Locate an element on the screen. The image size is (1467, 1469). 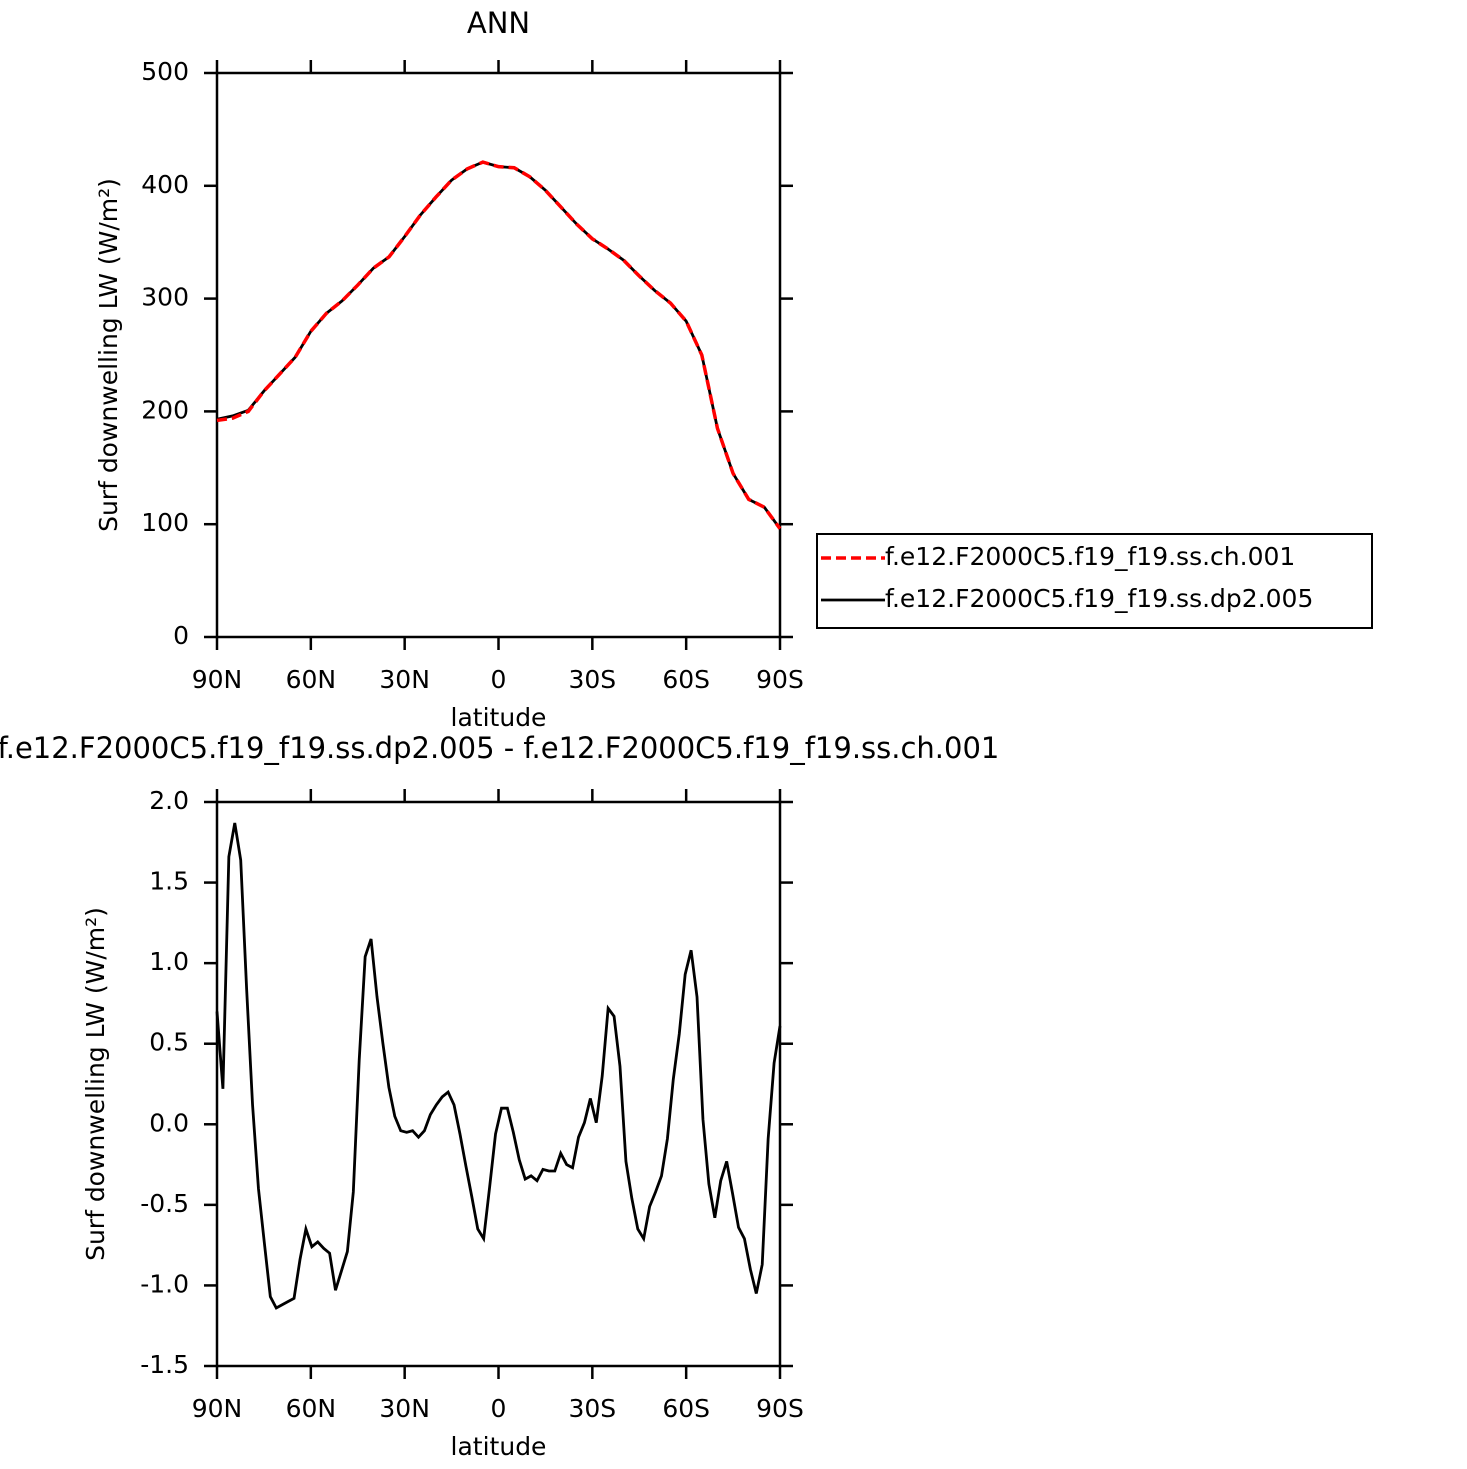
y-tick-label: 200 is located at coordinates (165, 409).